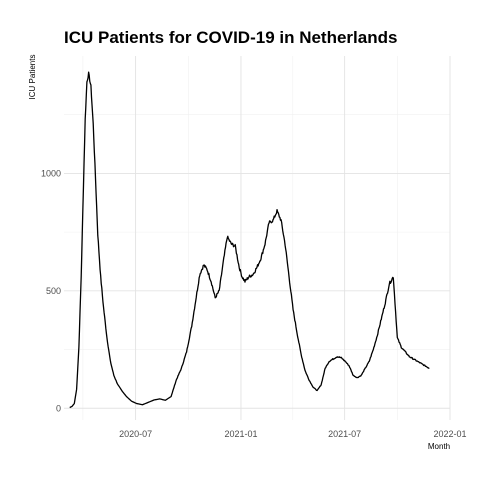 The image size is (480, 480). Describe the element at coordinates (449, 434) in the screenshot. I see `x-tick-label: 2022-01` at that location.